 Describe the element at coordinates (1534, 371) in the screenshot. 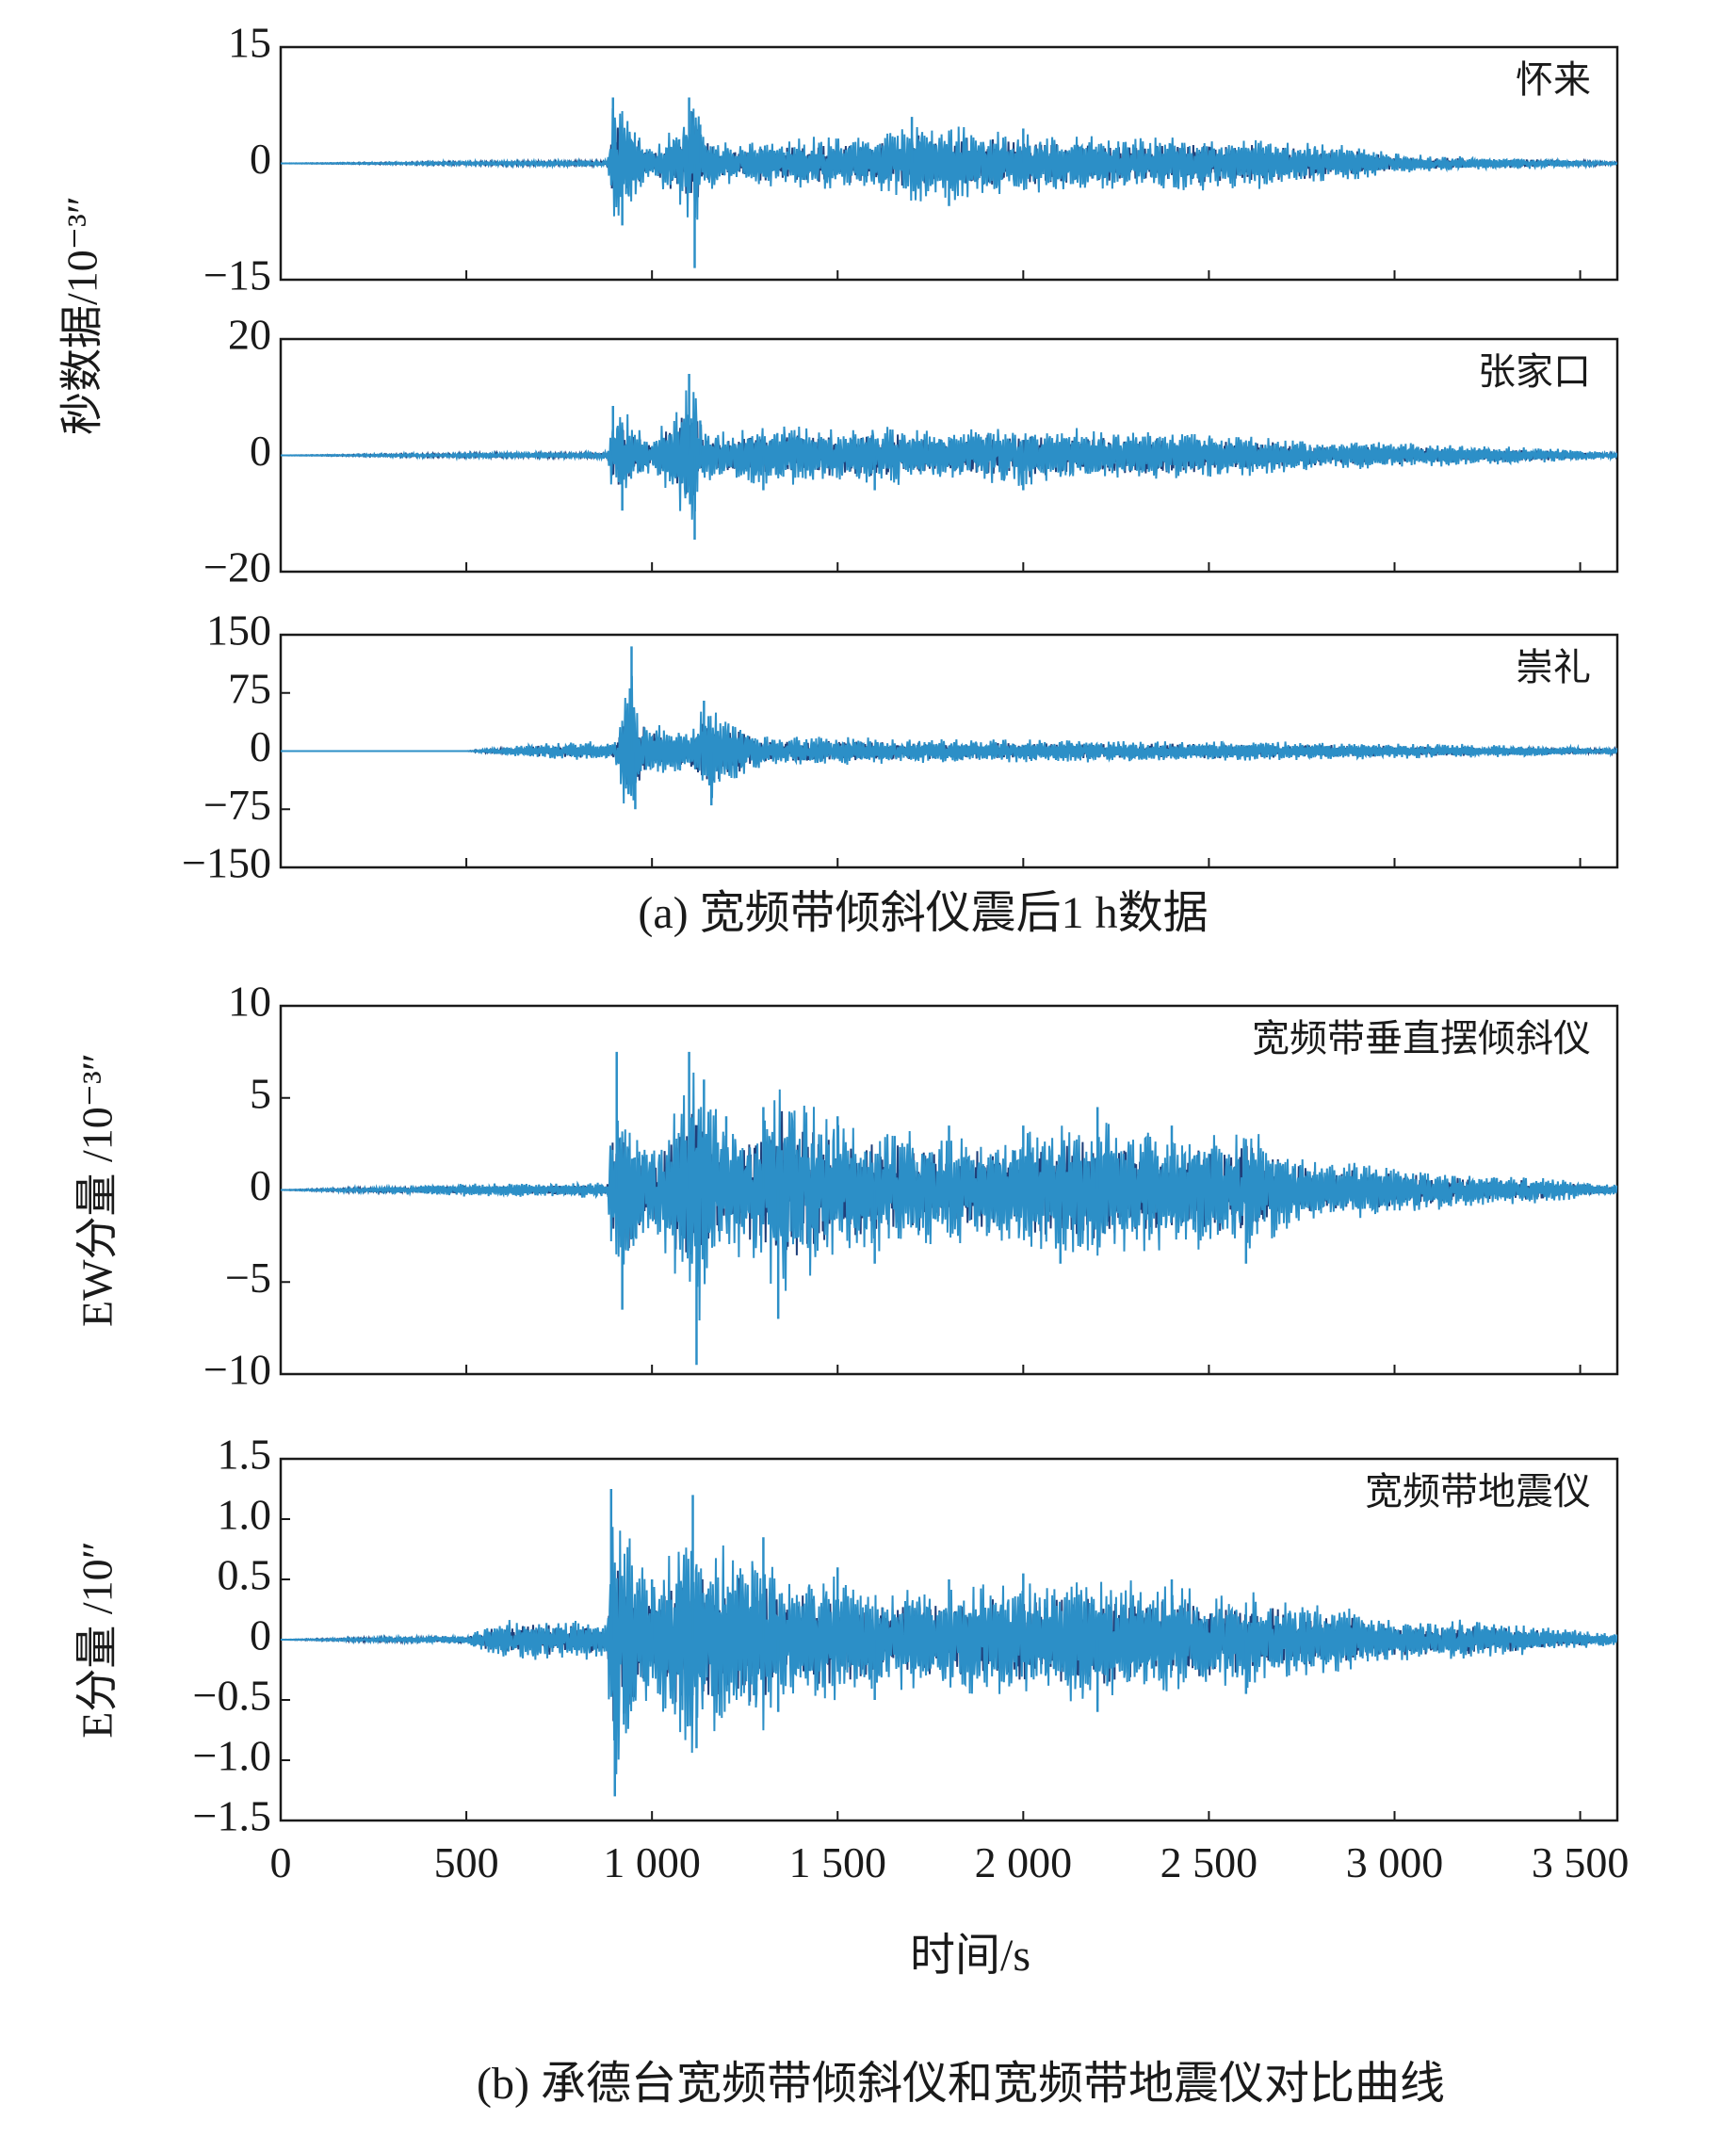

I see `series-label: 张家口` at that location.